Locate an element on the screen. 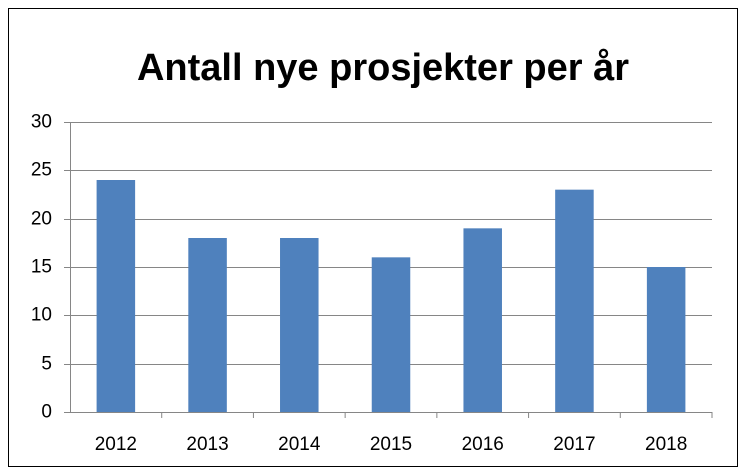 Image resolution: width=746 pixels, height=475 pixels. y-tick-label: 15 is located at coordinates (41, 267).